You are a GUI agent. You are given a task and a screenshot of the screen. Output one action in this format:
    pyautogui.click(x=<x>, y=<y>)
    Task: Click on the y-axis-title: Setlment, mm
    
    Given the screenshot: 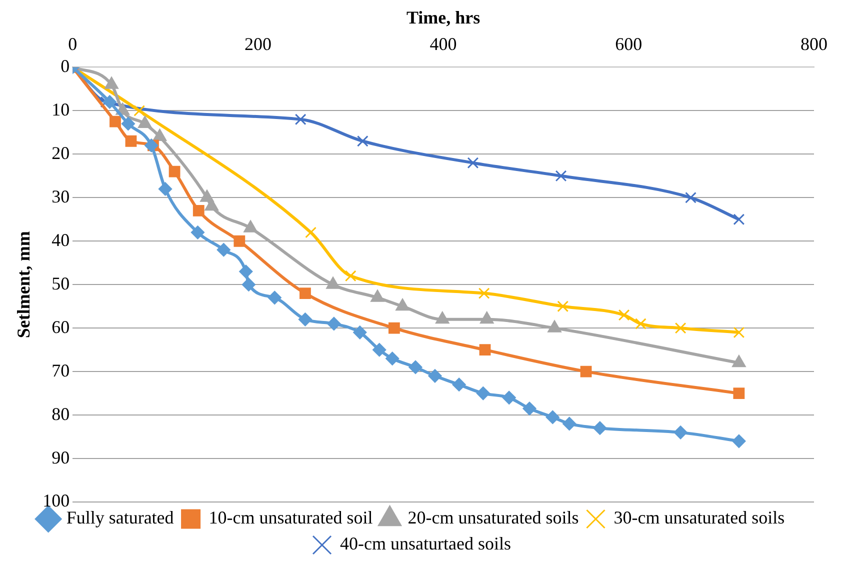 What is the action you would take?
    pyautogui.click(x=23, y=284)
    